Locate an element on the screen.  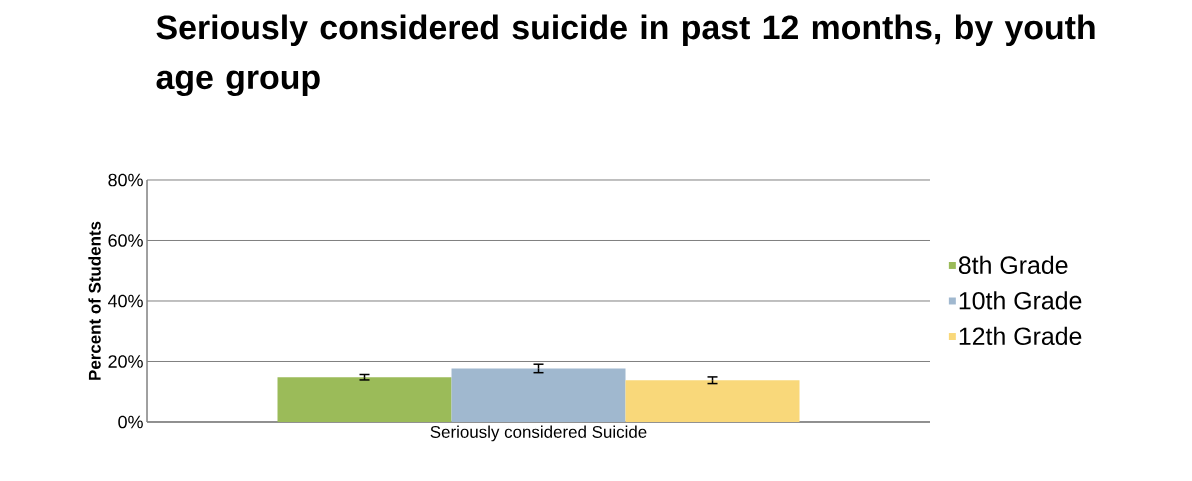
y-tick-label: 60% is located at coordinates (125, 240).